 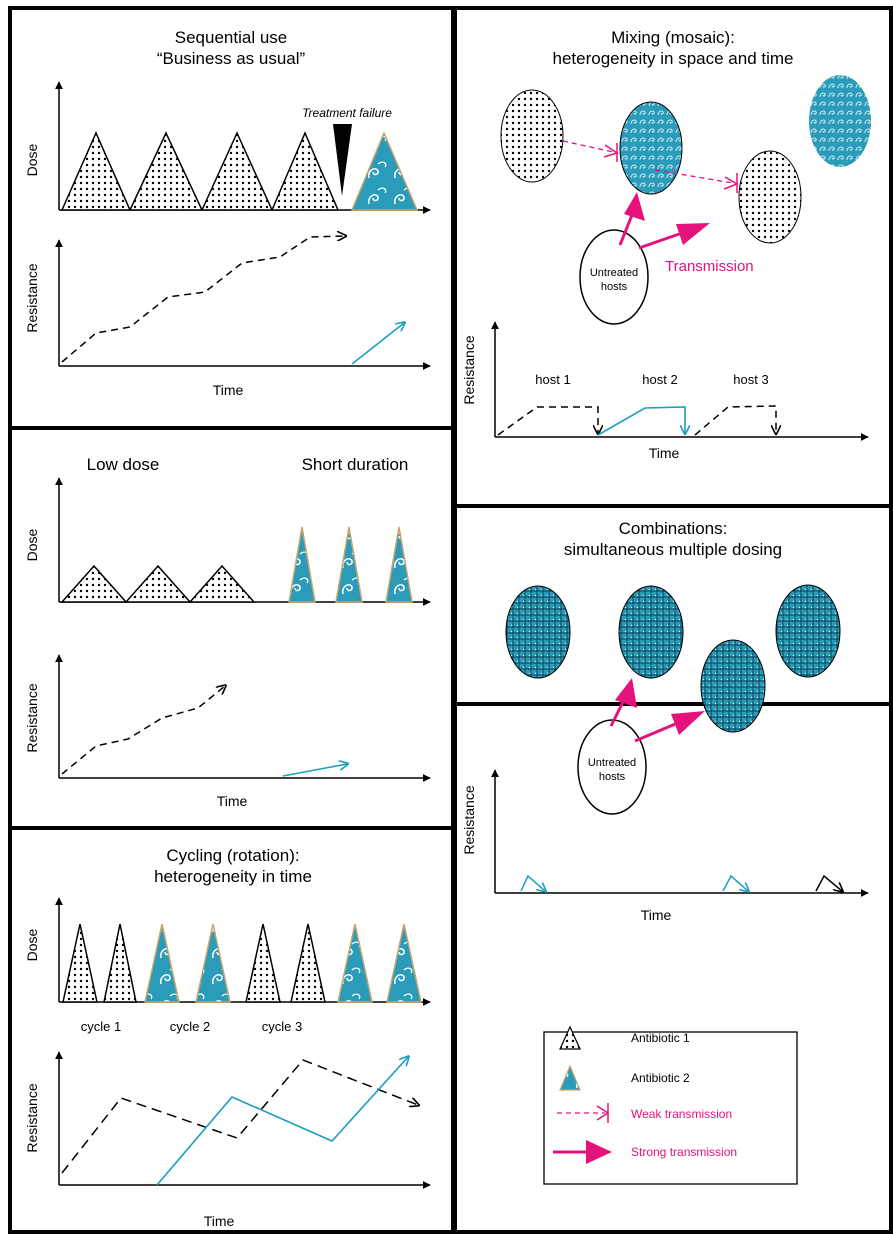 What do you see at coordinates (660, 1038) in the screenshot?
I see `legend-antibiotic1-label: Antibiotic 1` at bounding box center [660, 1038].